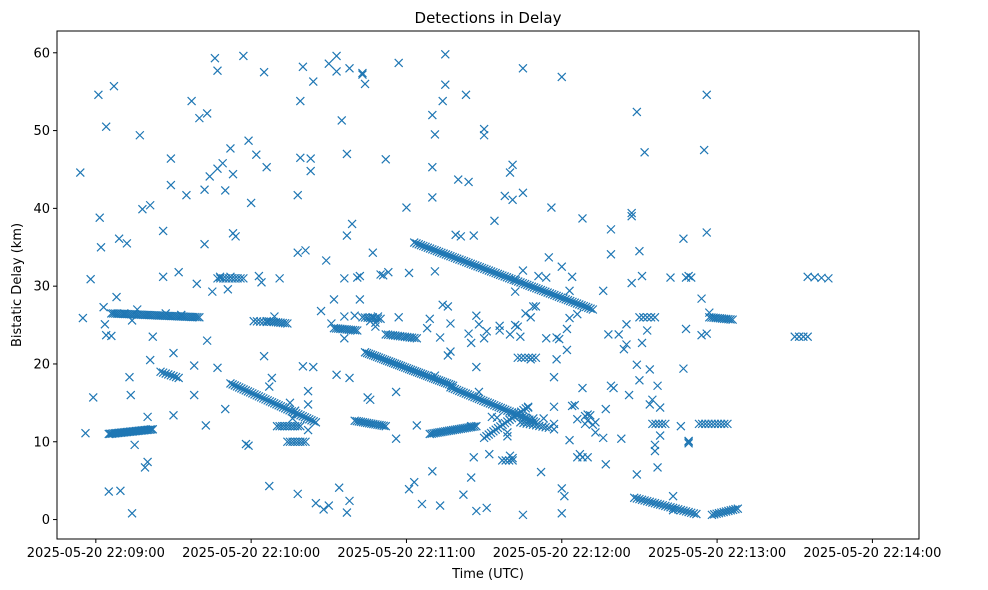 The image size is (988, 590). I want to click on y-axis-label: Bistatic Delay (km), so click(17, 285).